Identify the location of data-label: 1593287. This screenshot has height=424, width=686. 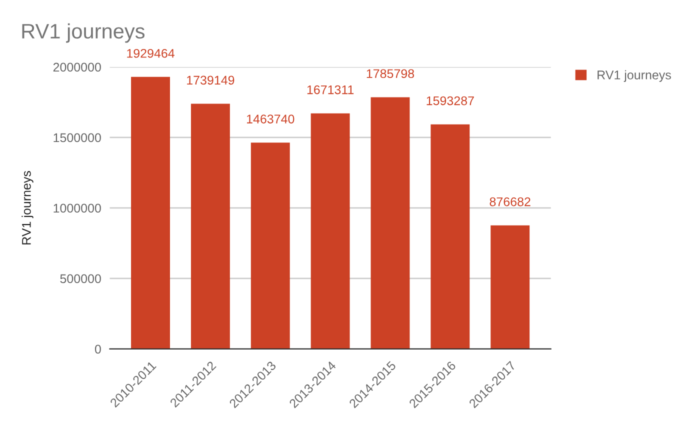
(450, 101).